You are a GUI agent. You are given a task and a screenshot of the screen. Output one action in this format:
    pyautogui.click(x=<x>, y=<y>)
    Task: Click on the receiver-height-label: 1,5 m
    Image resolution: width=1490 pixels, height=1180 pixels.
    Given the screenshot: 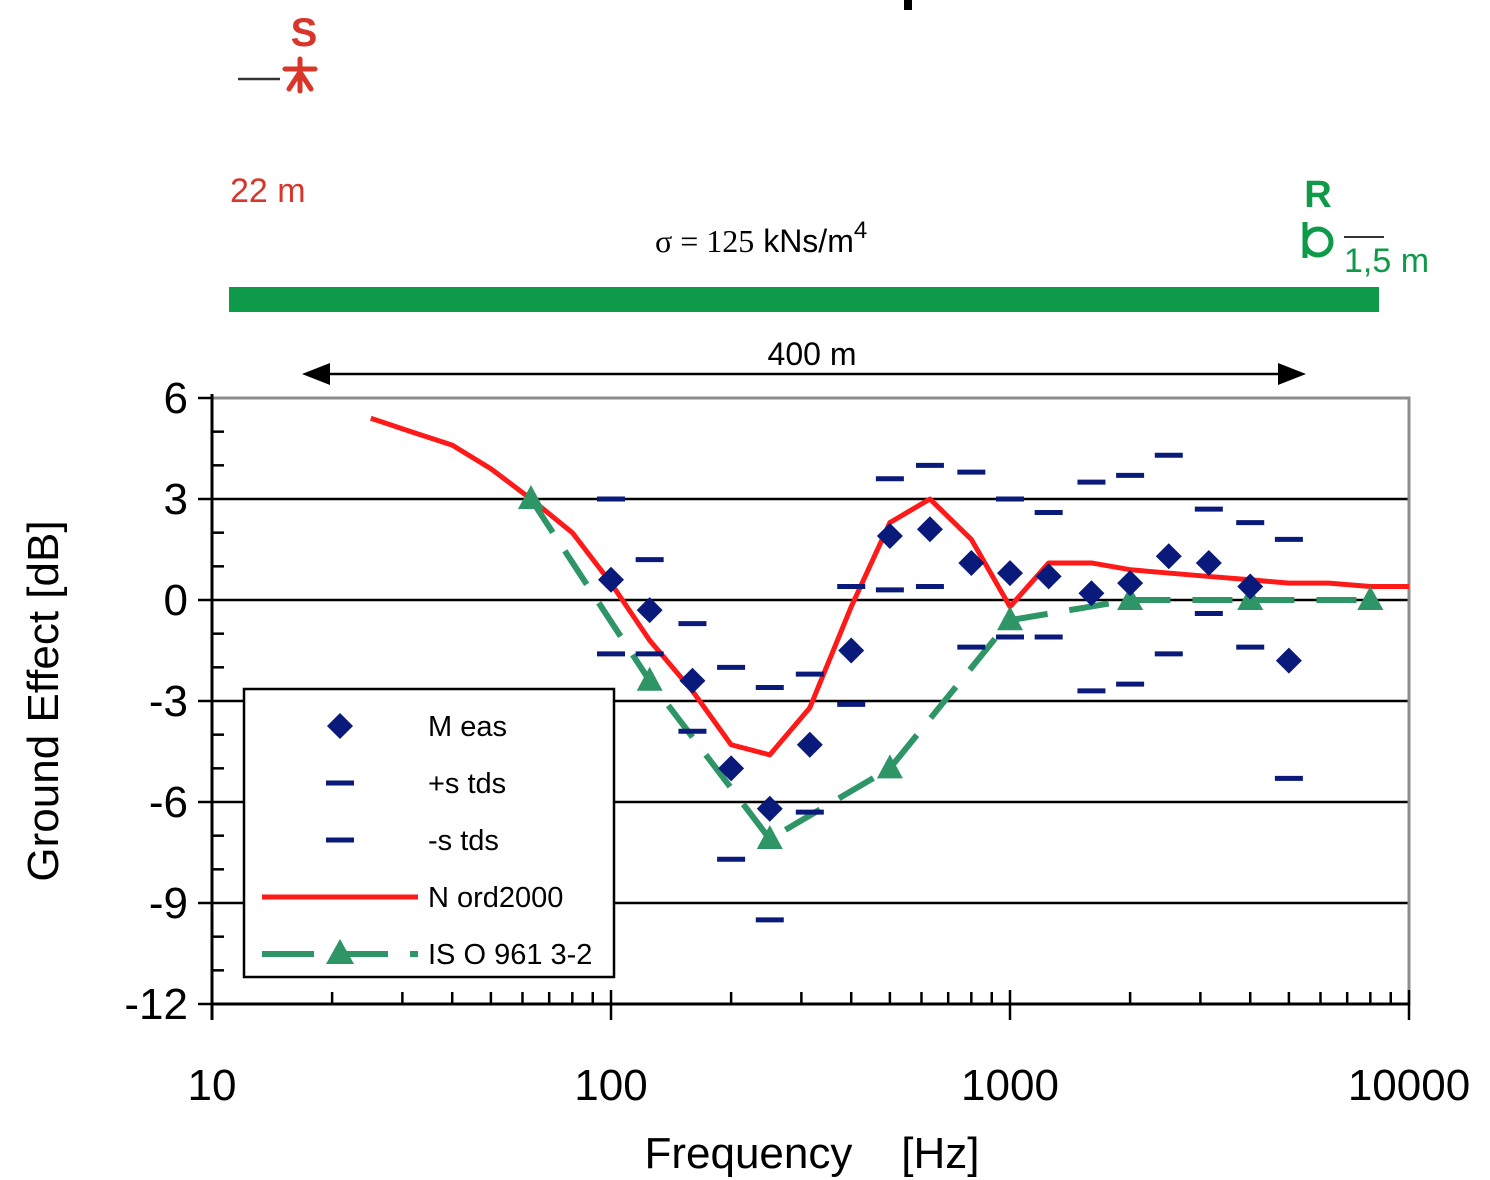 What is the action you would take?
    pyautogui.click(x=1386, y=261)
    